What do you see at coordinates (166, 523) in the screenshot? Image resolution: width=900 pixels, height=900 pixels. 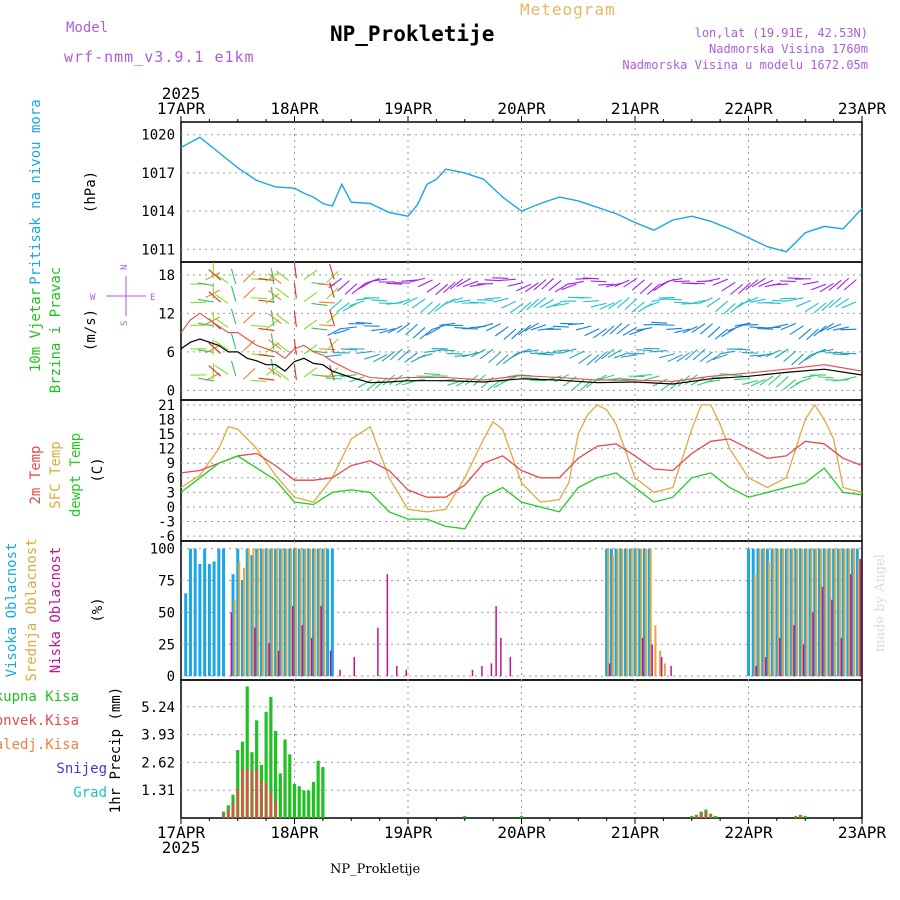 I see `temp-ytick: -3` at bounding box center [166, 523].